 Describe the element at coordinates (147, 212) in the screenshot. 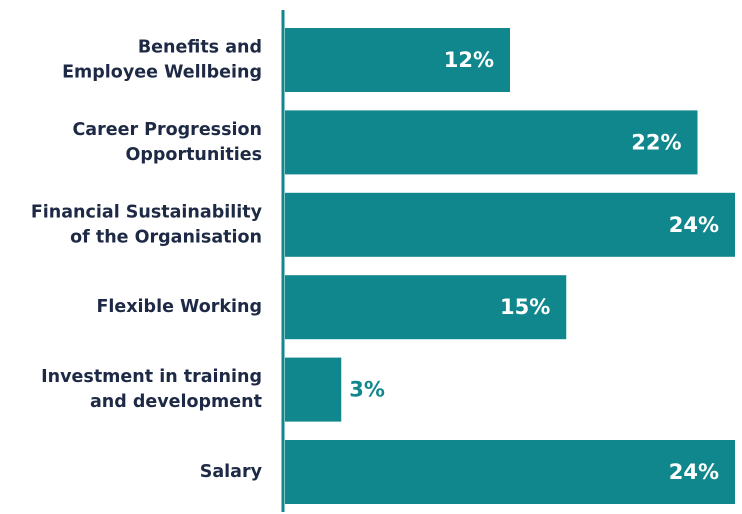

I see `category-line: Financial Sustainability` at that location.